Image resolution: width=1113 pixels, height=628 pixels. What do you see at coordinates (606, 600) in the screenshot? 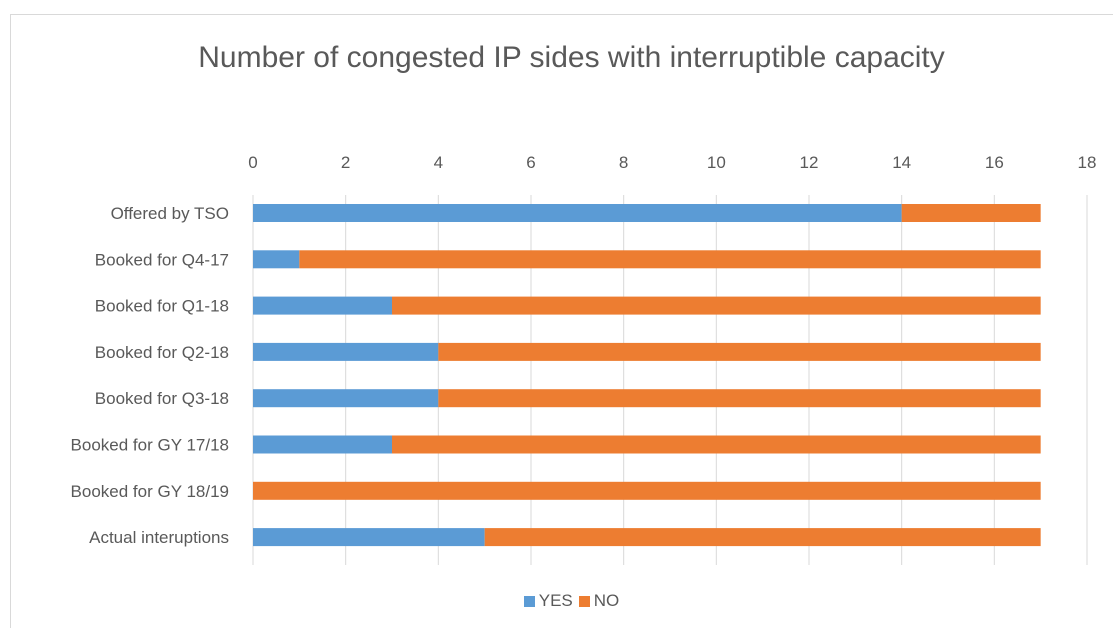
I see `legend-label-no: NO` at bounding box center [606, 600].